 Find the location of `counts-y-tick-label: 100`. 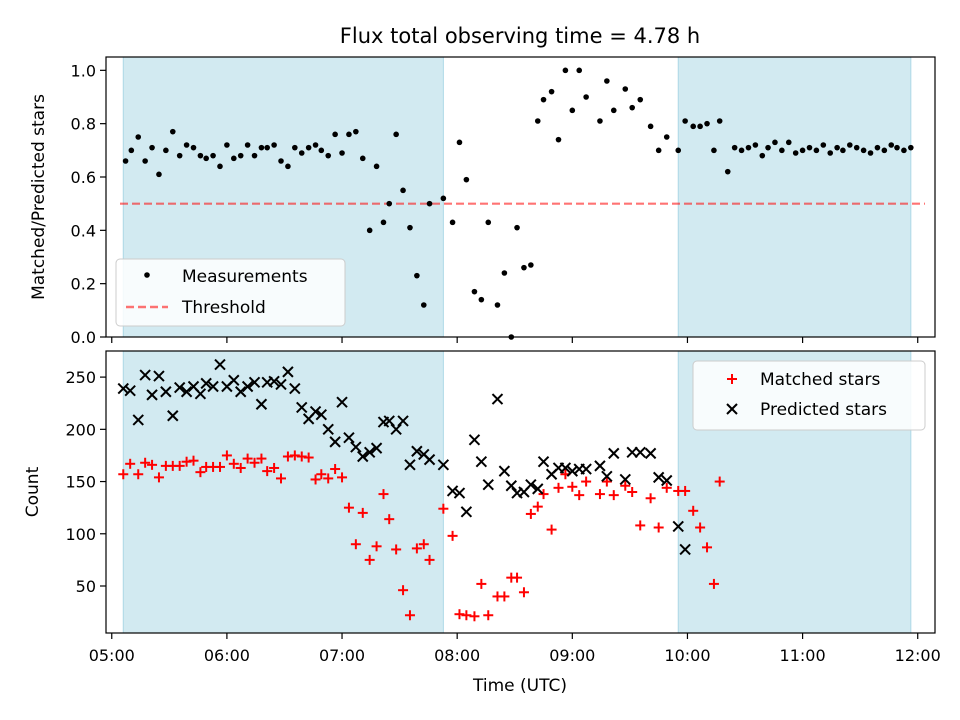

counts-y-tick-label: 100 is located at coordinates (80, 534).